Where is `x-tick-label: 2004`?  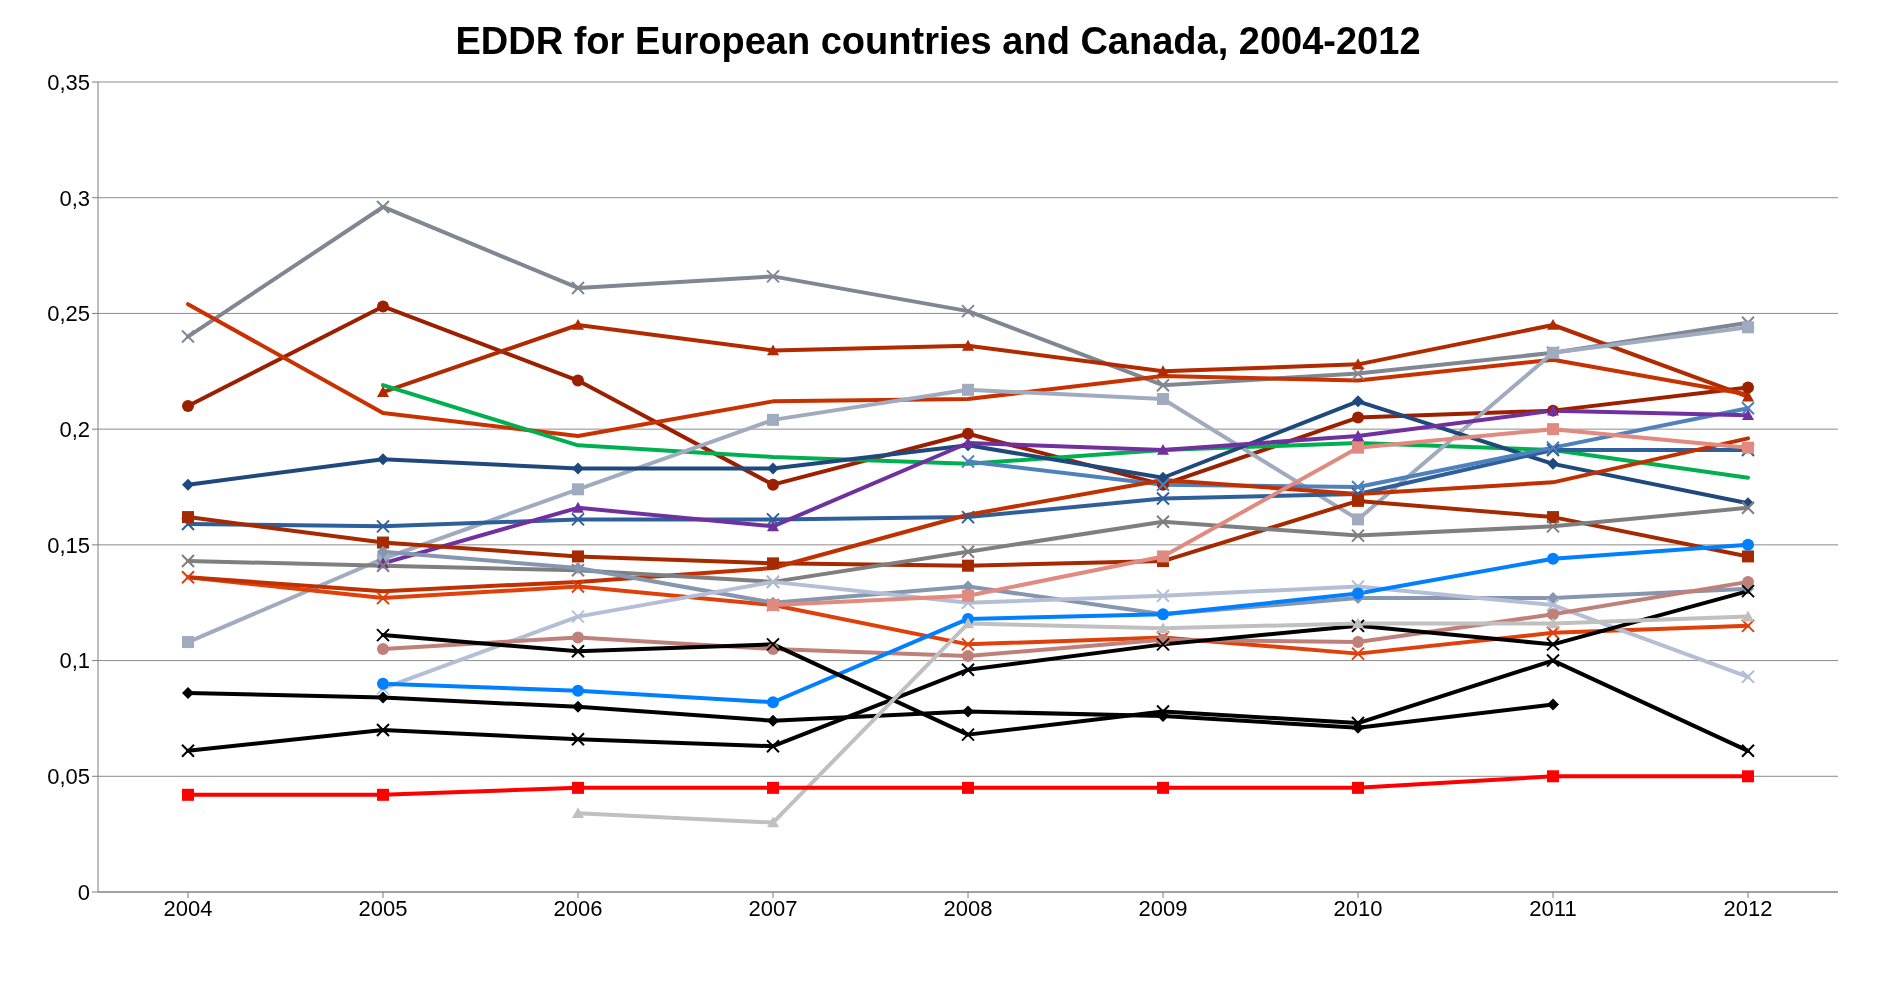
x-tick-label: 2004 is located at coordinates (188, 908).